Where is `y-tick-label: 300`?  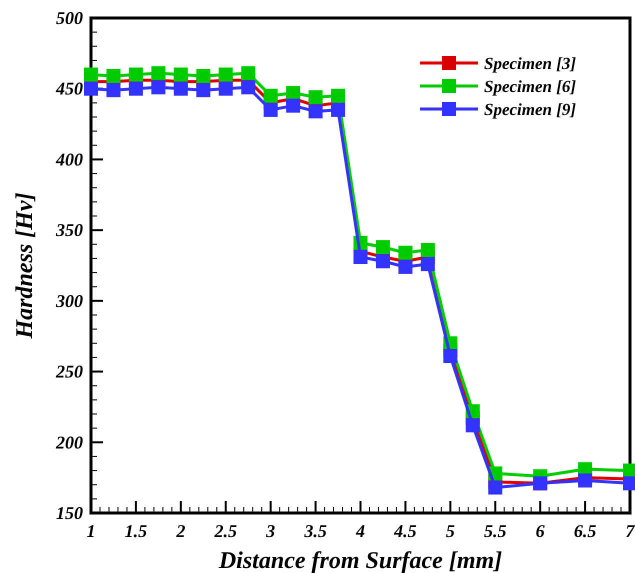
y-tick-label: 300 is located at coordinates (69, 300).